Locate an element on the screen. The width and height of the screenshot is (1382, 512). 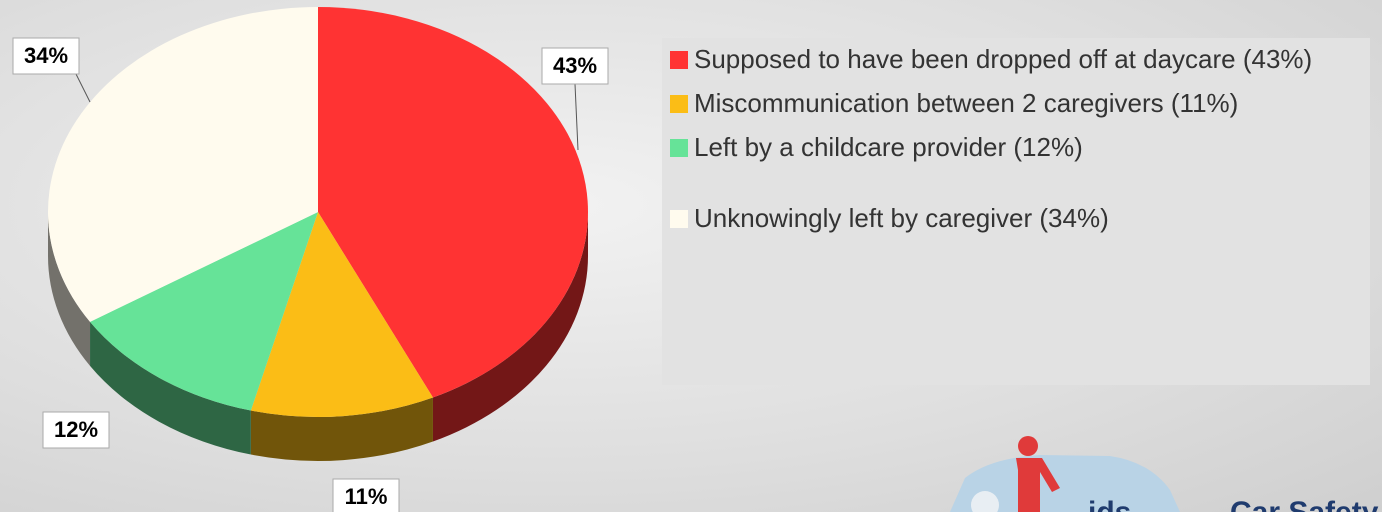
data-label: 34% is located at coordinates (46, 55).